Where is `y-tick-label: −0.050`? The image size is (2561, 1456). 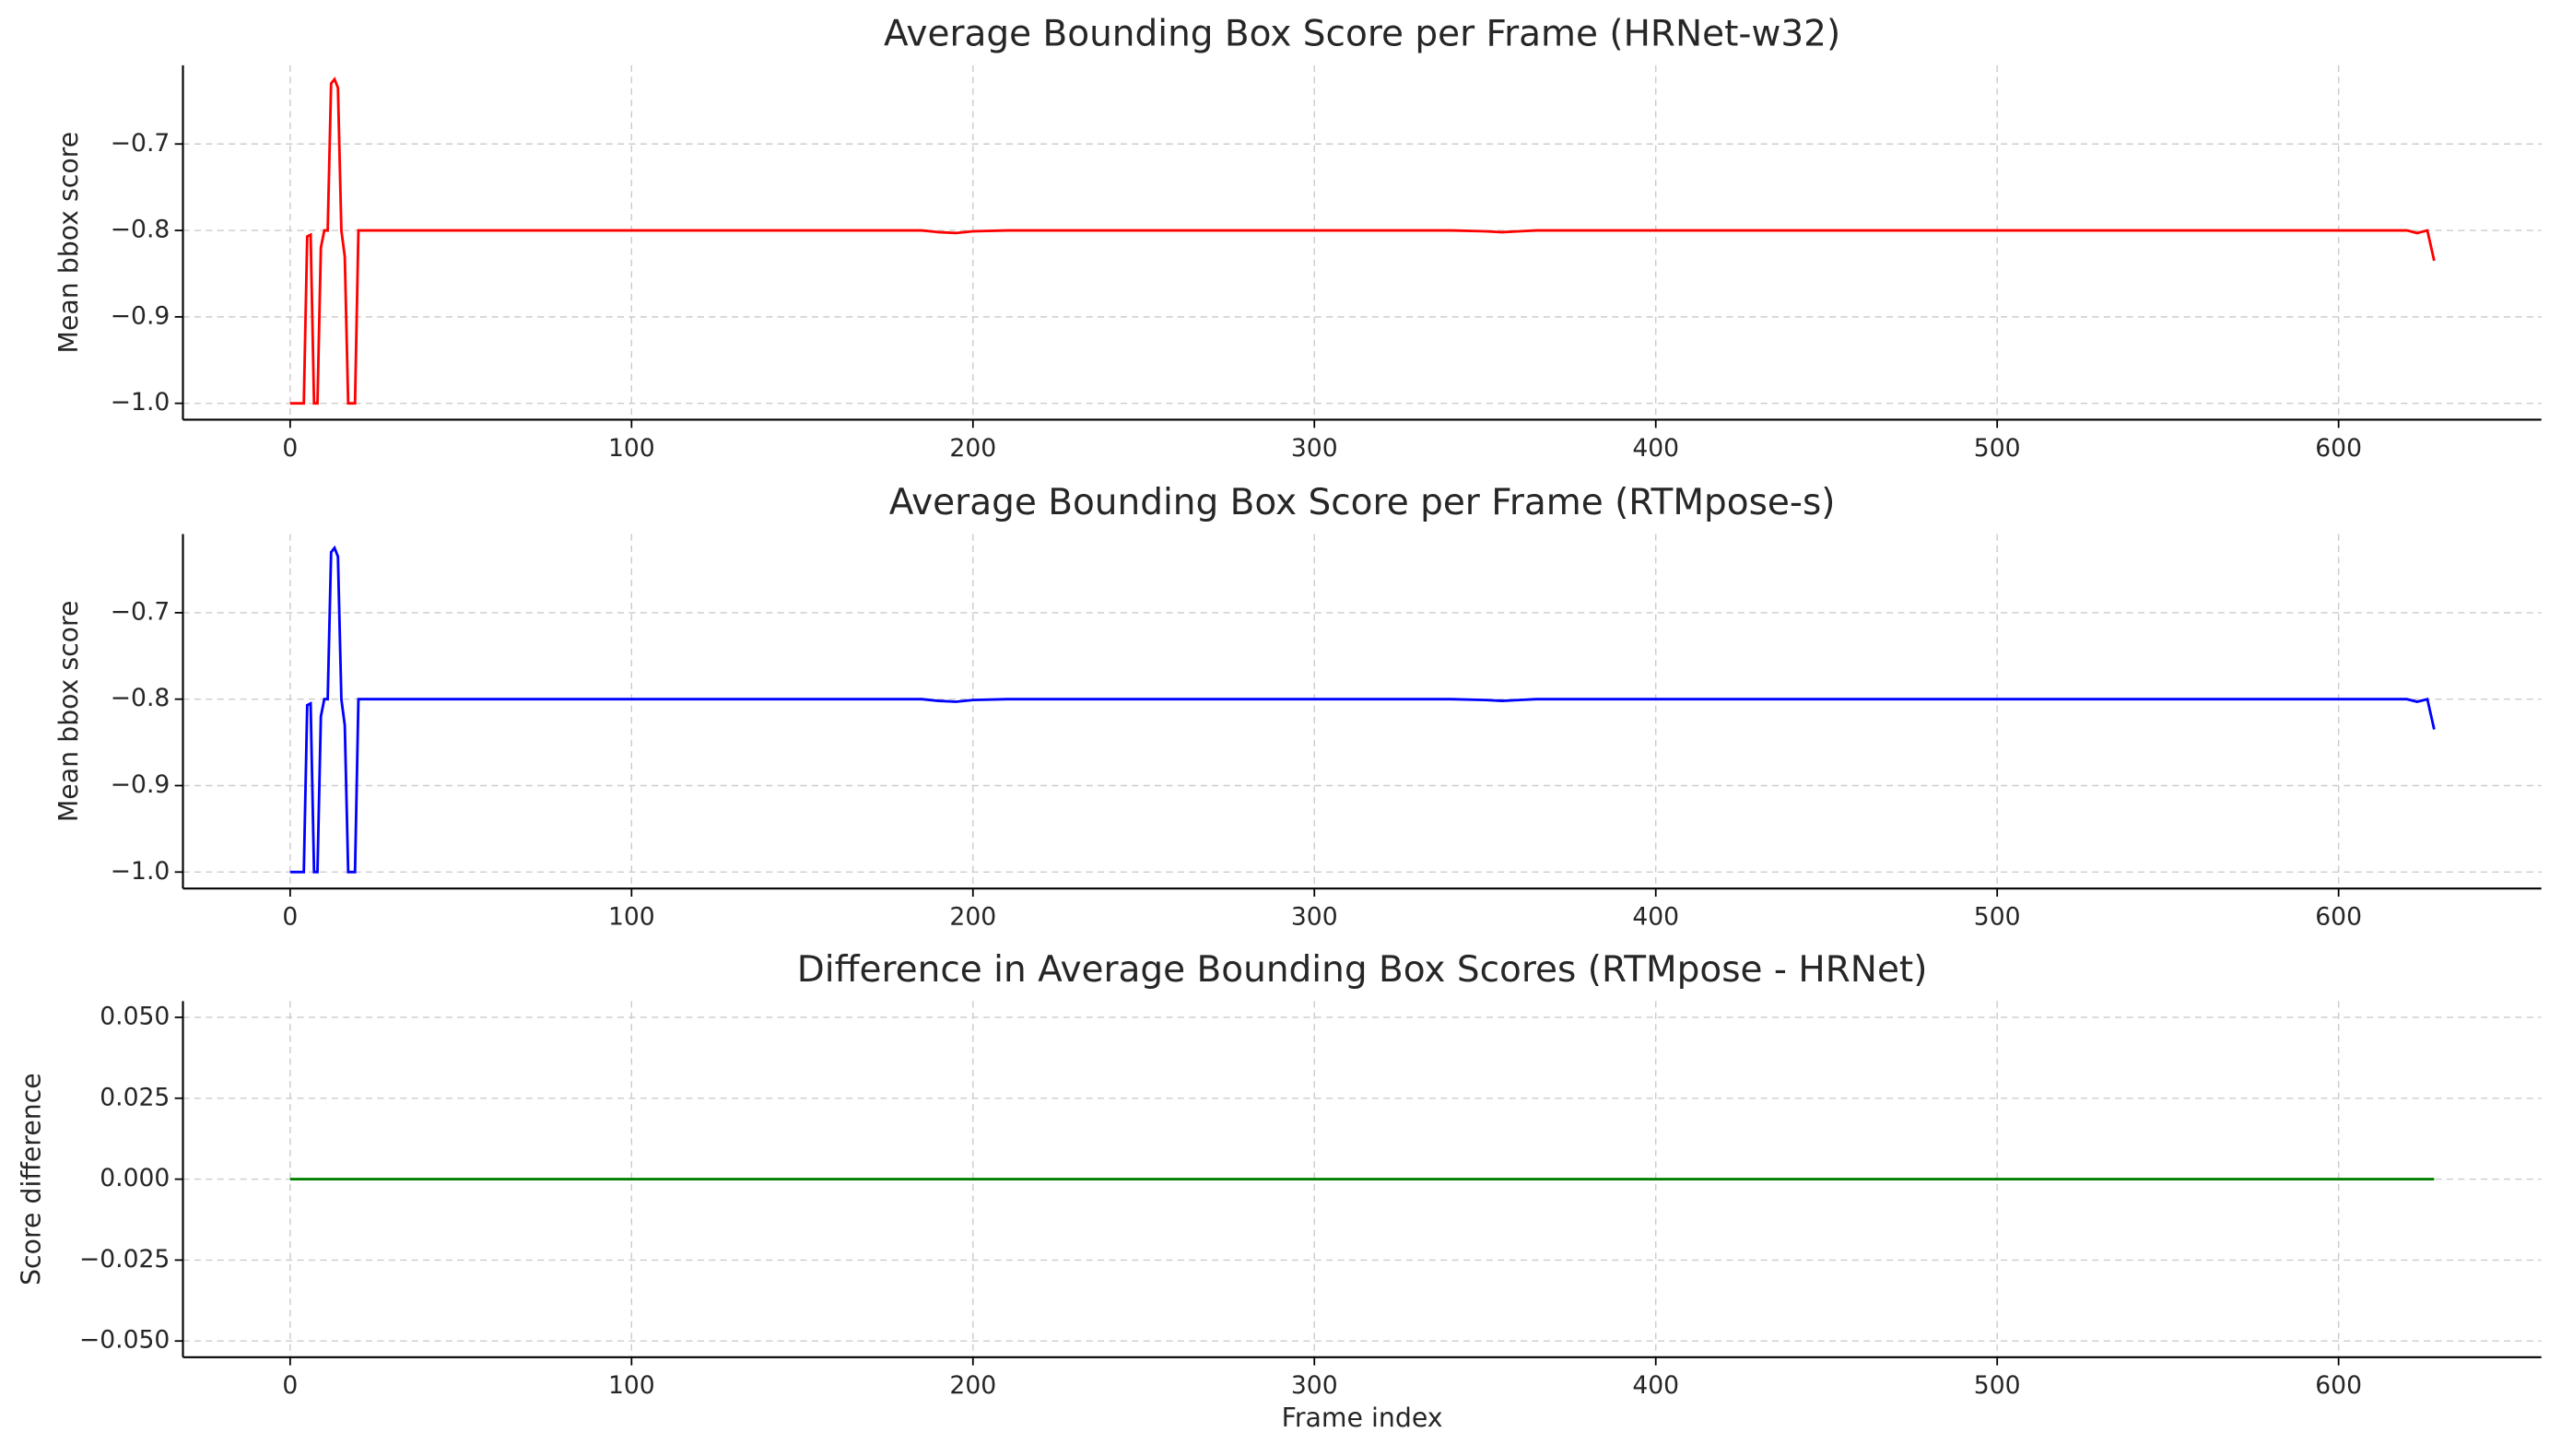
y-tick-label: −0.050 is located at coordinates (125, 1340).